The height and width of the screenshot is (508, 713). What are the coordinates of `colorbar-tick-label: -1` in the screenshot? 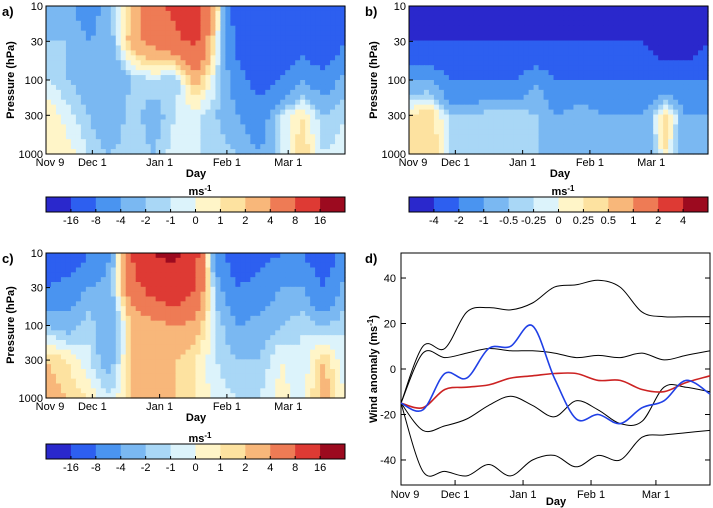 It's located at (484, 221).